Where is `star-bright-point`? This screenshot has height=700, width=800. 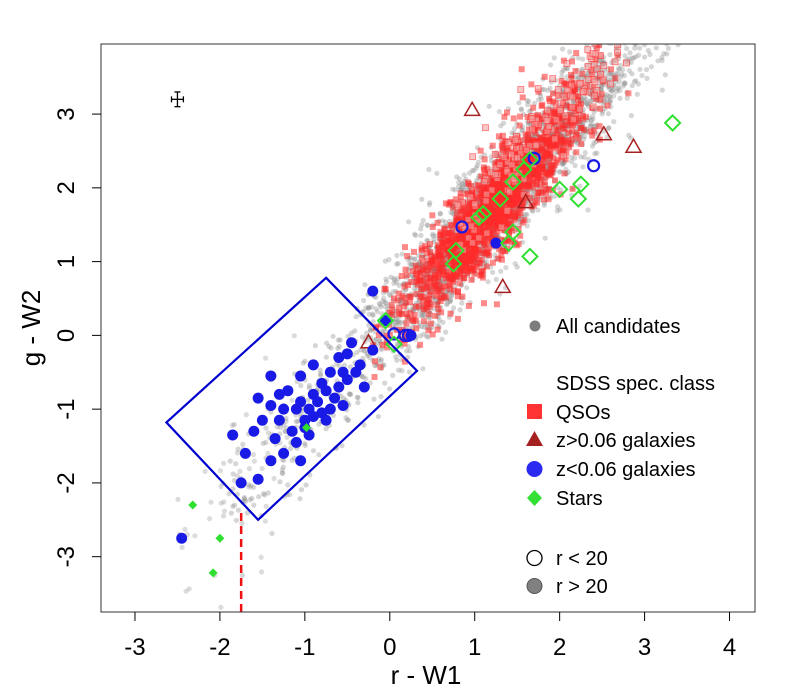
star-bright-point is located at coordinates (500, 198).